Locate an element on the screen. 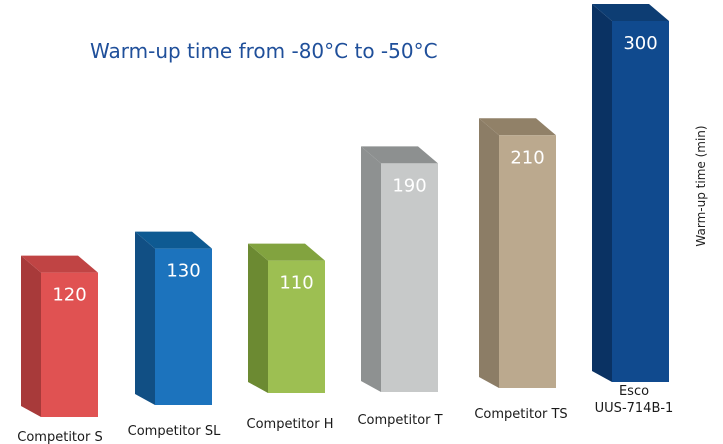 The image size is (723, 444). bar-3: 190 is located at coordinates (399, 269).